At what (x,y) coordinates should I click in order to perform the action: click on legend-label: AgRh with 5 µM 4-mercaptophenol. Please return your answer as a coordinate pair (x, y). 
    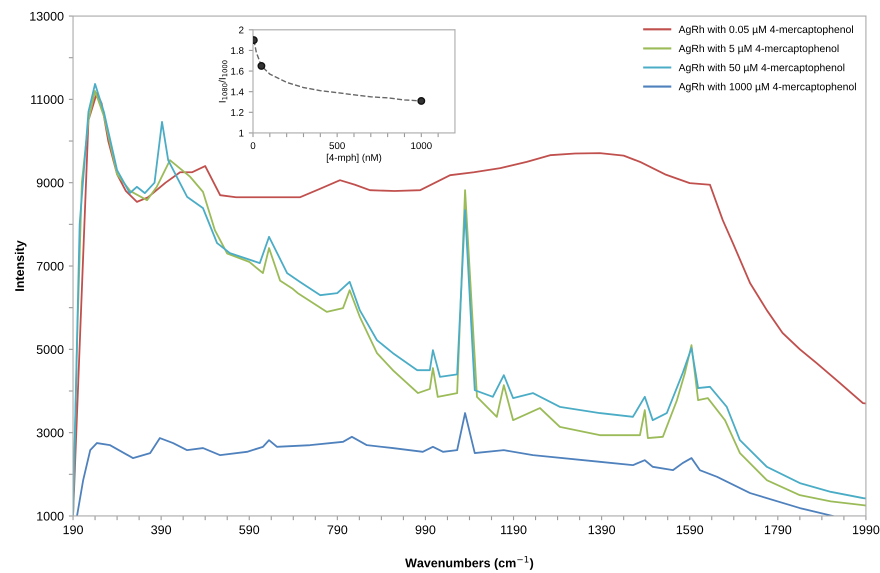
    Looking at the image, I should click on (758, 49).